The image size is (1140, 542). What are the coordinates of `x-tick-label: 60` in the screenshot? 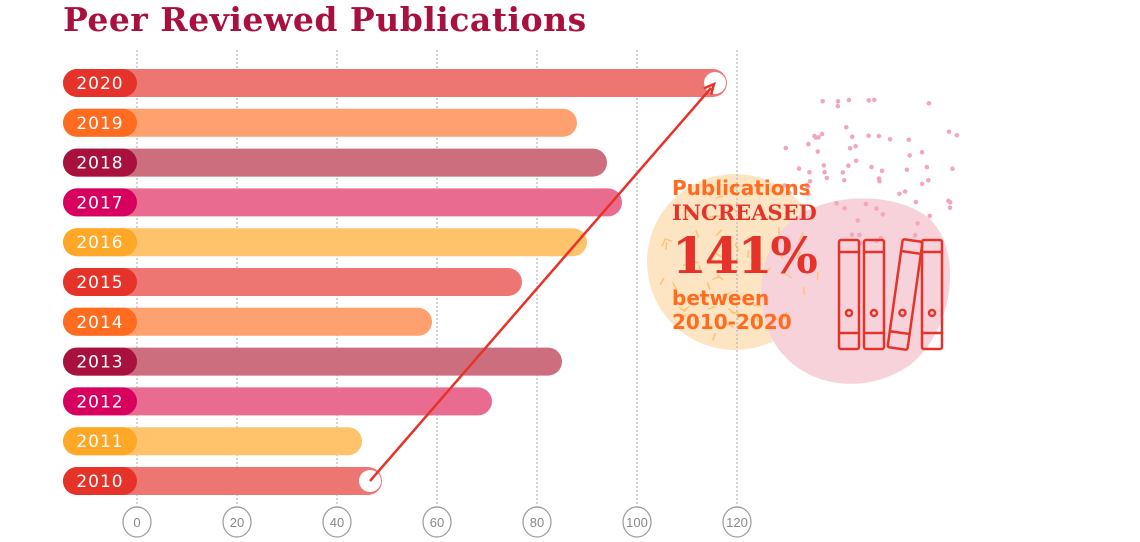 It's located at (437, 522).